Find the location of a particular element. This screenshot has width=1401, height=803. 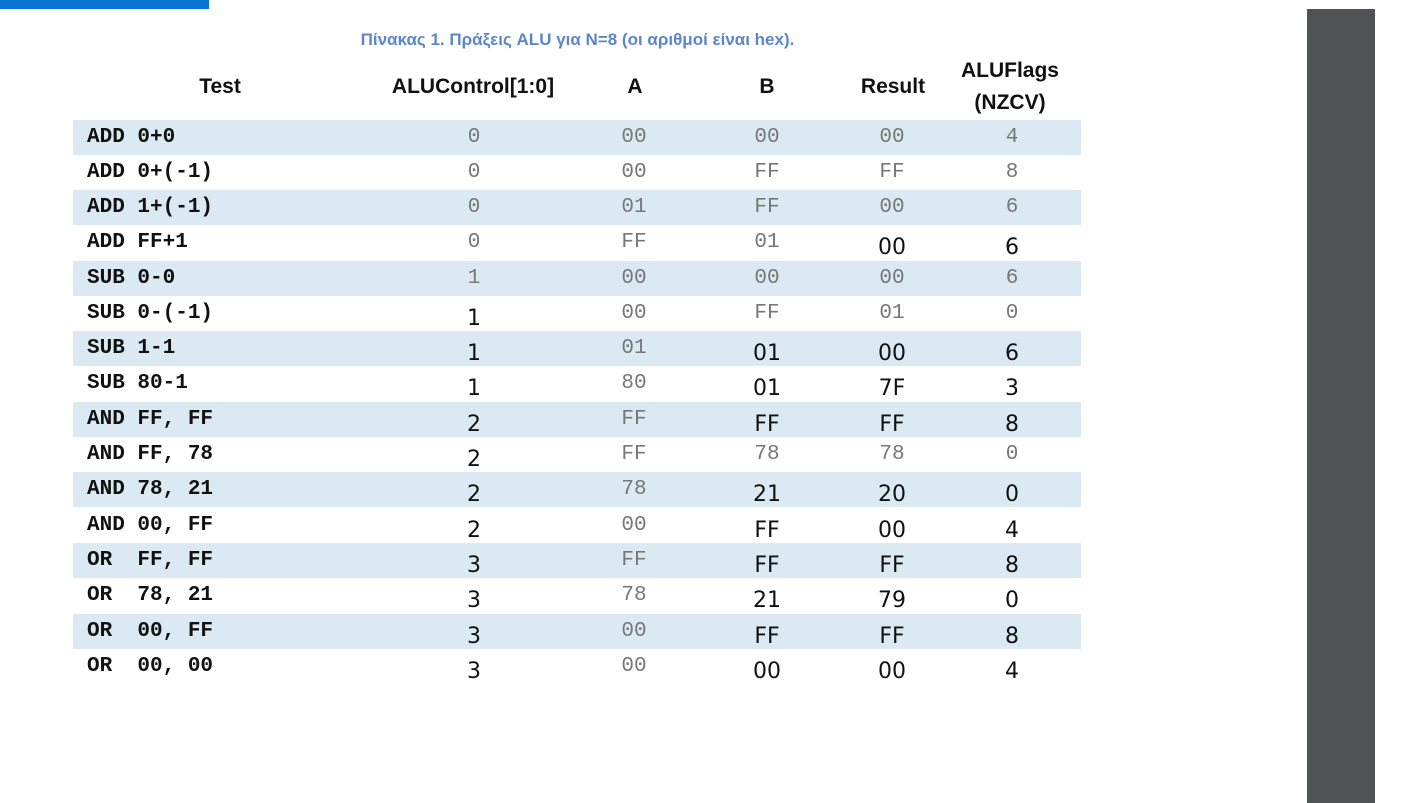

table-row: SUB 0-(-1) 1 00 FF 01 0 is located at coordinates (577, 313).